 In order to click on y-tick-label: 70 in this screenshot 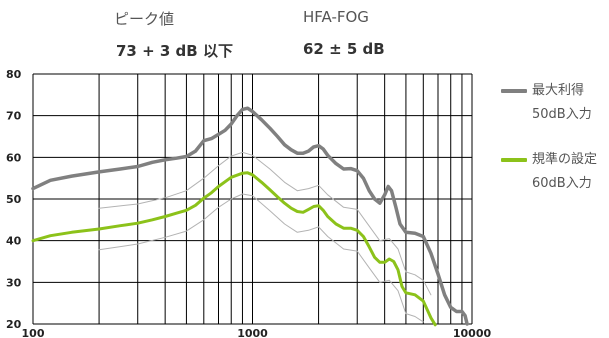, I will do `click(14, 116)`.